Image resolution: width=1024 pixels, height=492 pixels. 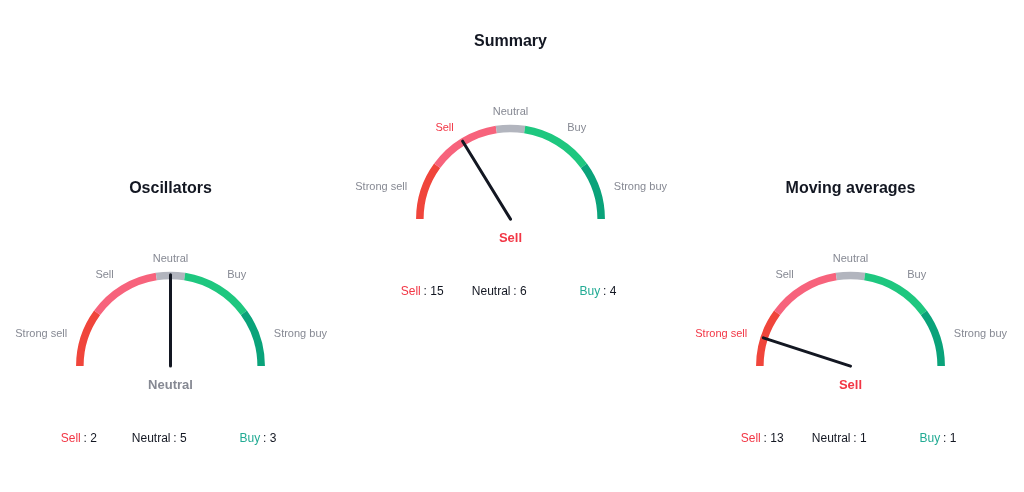 What do you see at coordinates (258, 437) in the screenshot?
I see `text: Buy : 3` at bounding box center [258, 437].